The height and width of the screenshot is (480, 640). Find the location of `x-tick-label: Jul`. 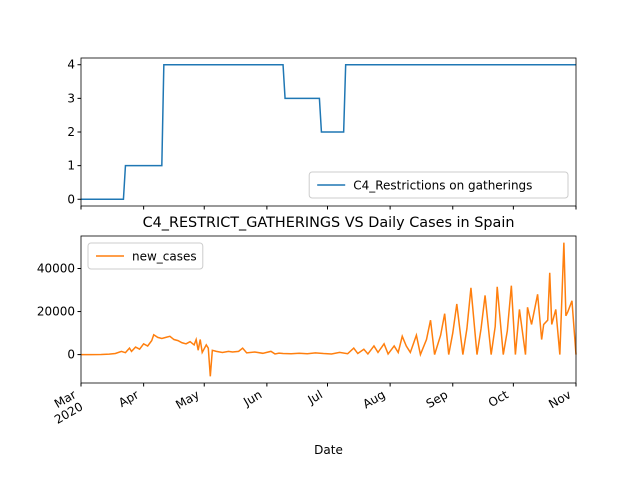

x-tick-label: Jul is located at coordinates (315, 397).